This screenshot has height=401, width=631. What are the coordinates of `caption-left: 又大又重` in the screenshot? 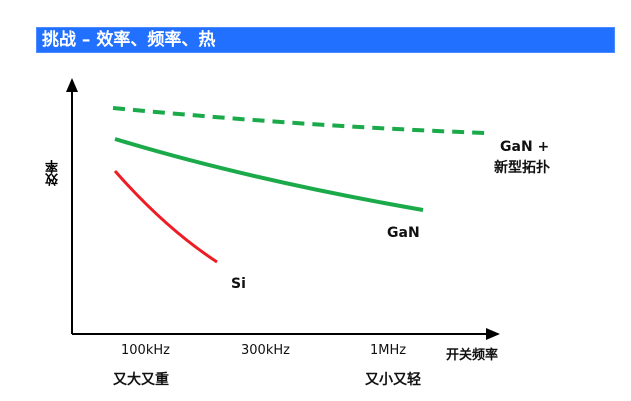 It's located at (141, 380).